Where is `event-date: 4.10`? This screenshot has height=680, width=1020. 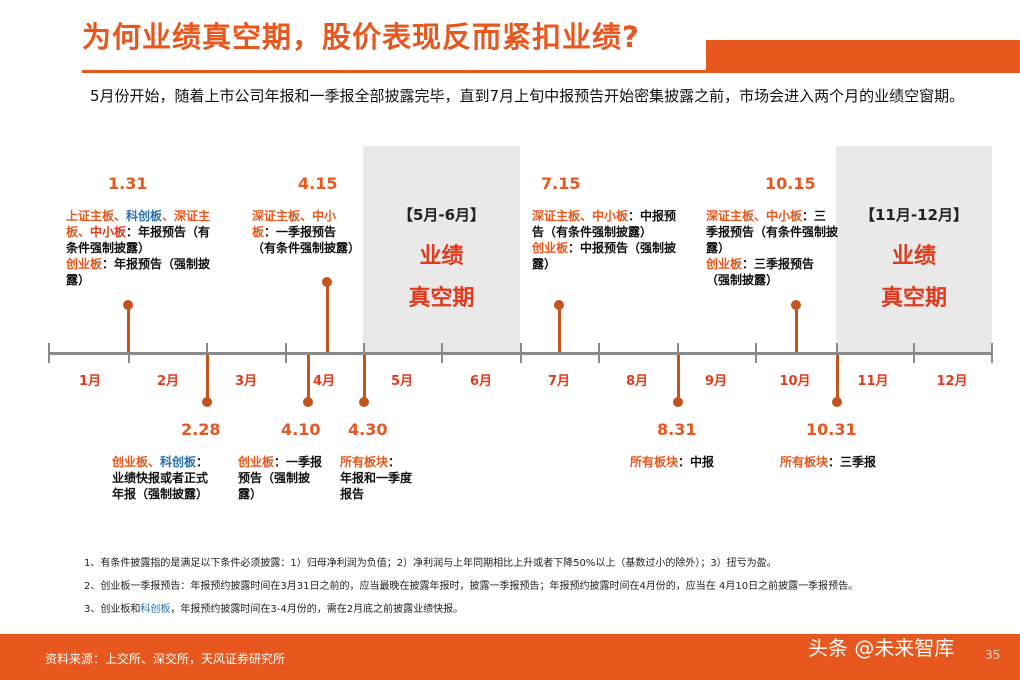
event-date: 4.10 is located at coordinates (301, 429).